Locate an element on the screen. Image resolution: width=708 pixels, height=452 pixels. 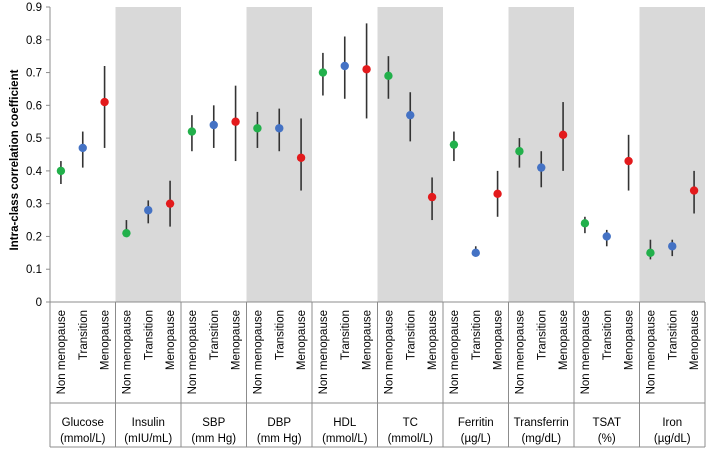
group-label: TC is located at coordinates (410, 423).